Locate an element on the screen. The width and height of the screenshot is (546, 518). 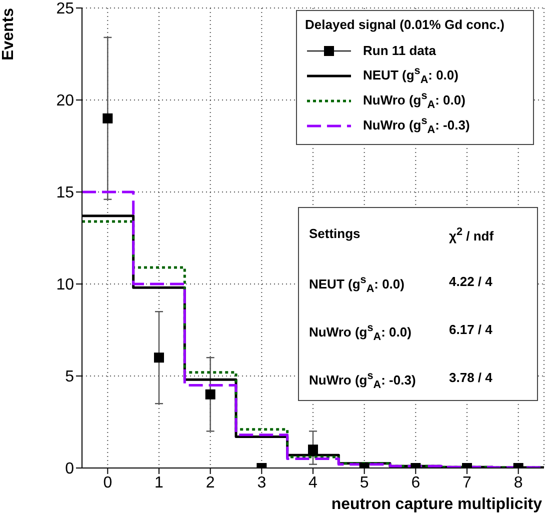
legend-title: Delayed signal (0.01% Gd conc.) is located at coordinates (405, 24).